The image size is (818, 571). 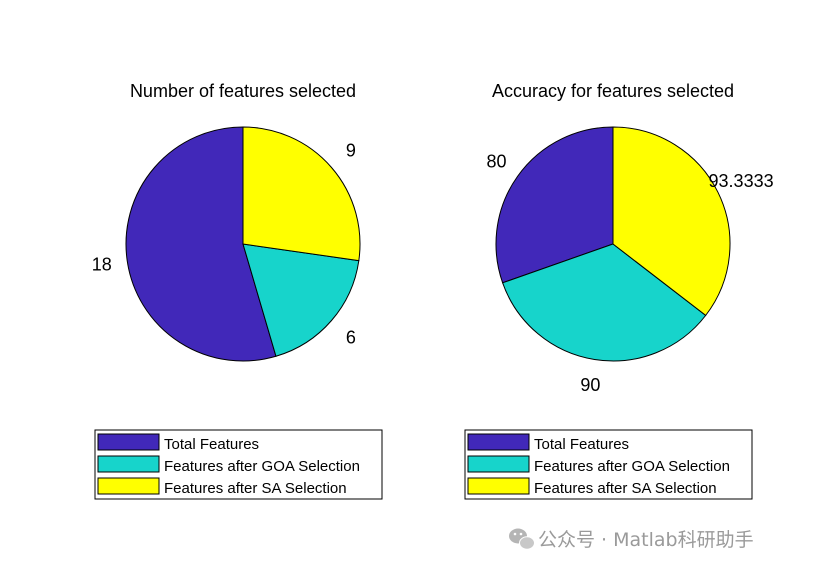 What do you see at coordinates (522, 539) in the screenshot?
I see `wechat-icon` at bounding box center [522, 539].